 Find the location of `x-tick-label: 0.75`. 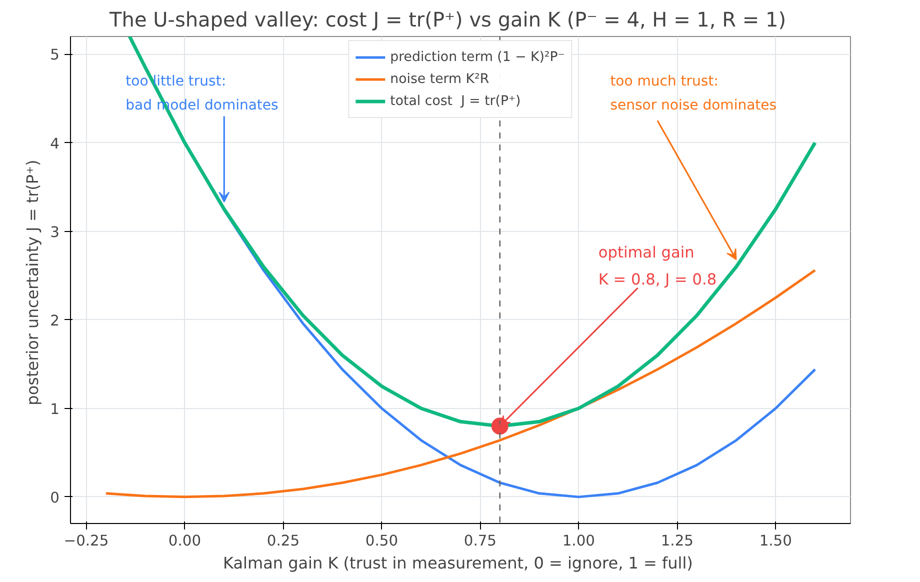

x-tick-label: 0.75 is located at coordinates (480, 541).